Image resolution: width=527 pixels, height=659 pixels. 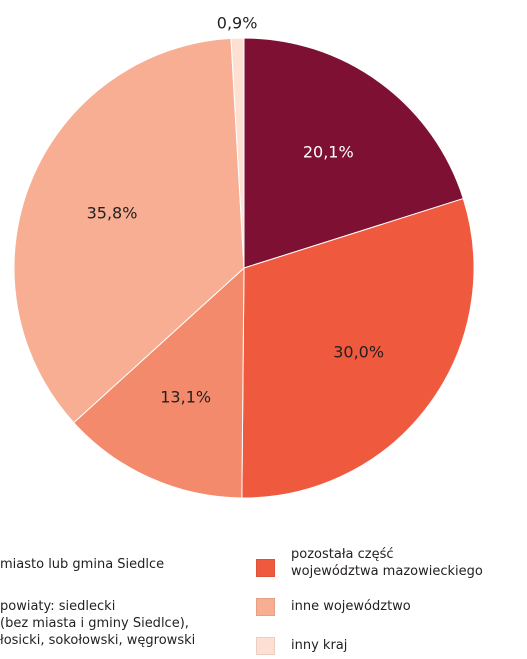 I want to click on pie-value-label: 30,0%, so click(x=358, y=351).